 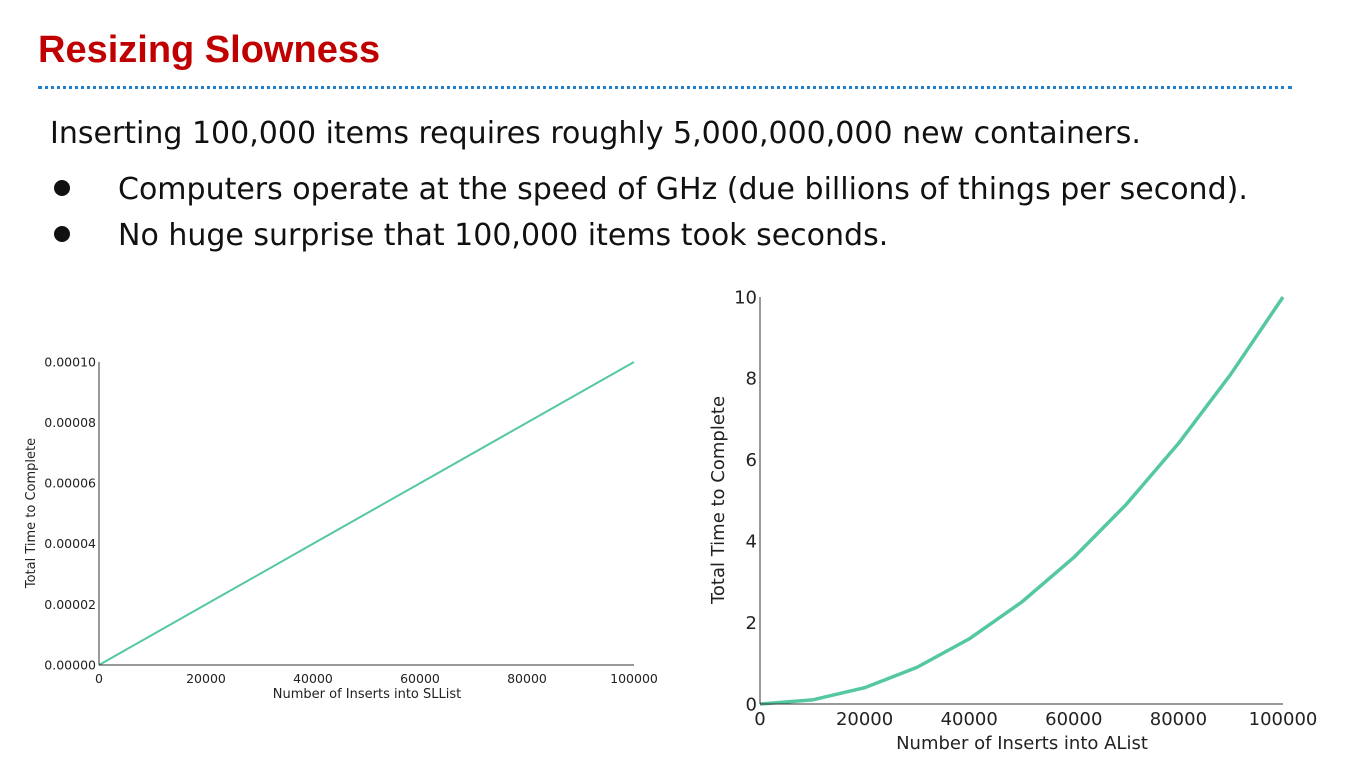 What do you see at coordinates (70, 422) in the screenshot?
I see `y-tick-label: 0.00008` at bounding box center [70, 422].